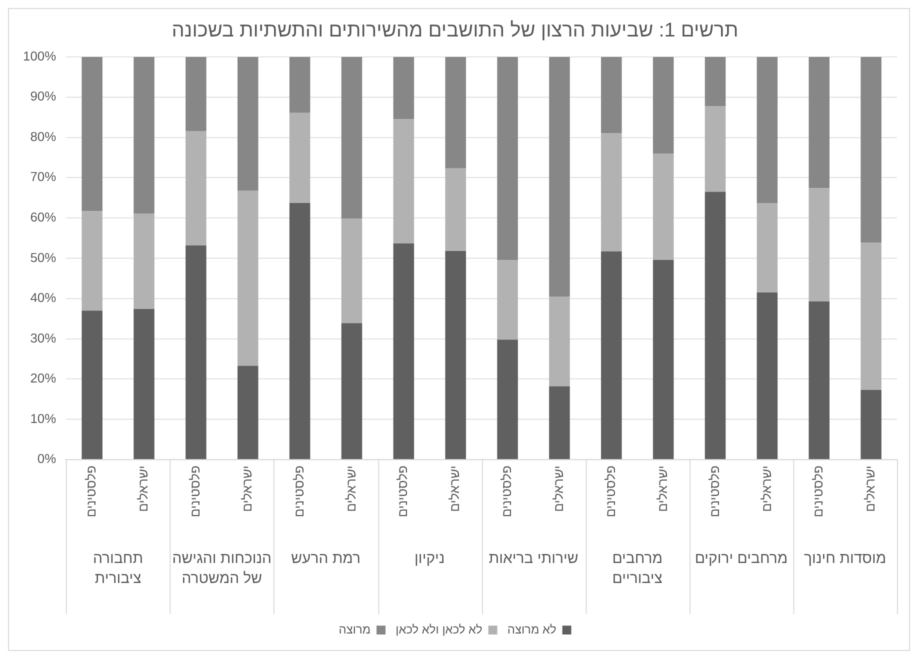 Image resolution: width=920 pixels, height=661 pixels. I want to click on y-tick-label: 30%, so click(43, 338).